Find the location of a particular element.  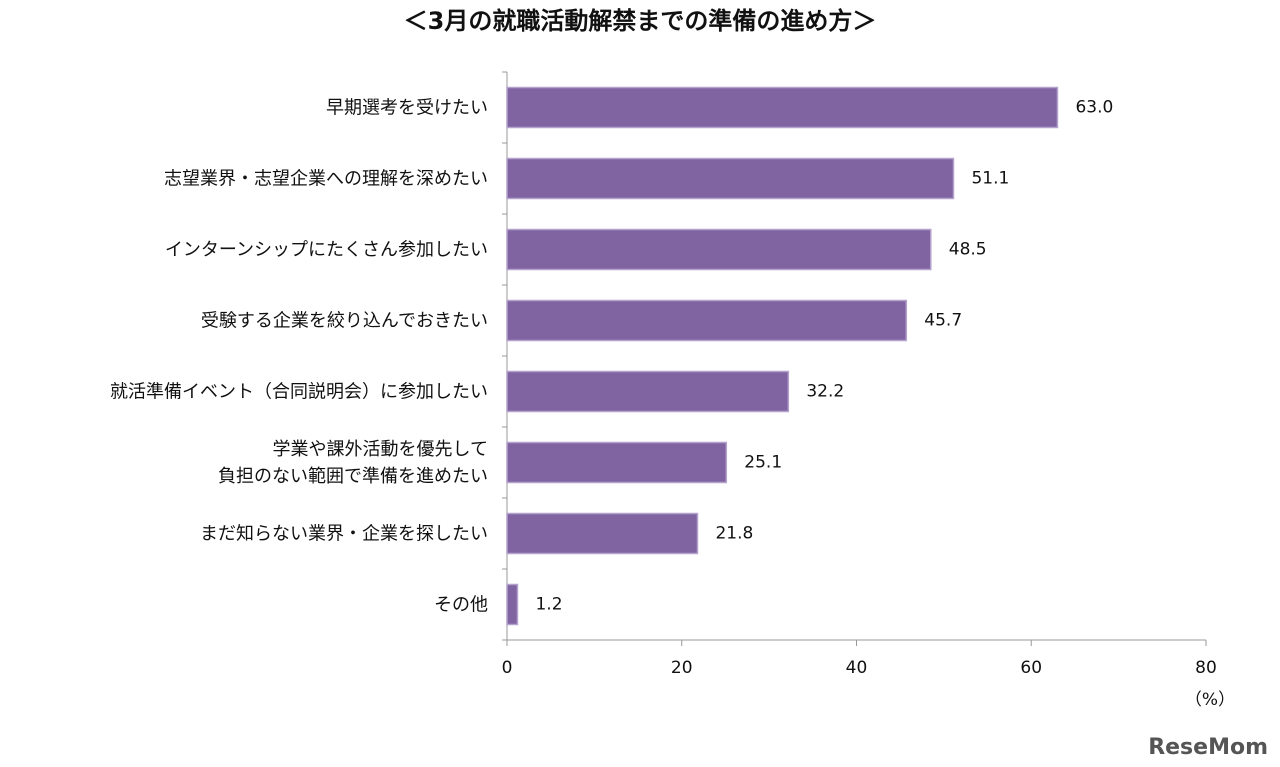

y-tick-label: 受験する企業を絞り込んでおきたい is located at coordinates (344, 320).